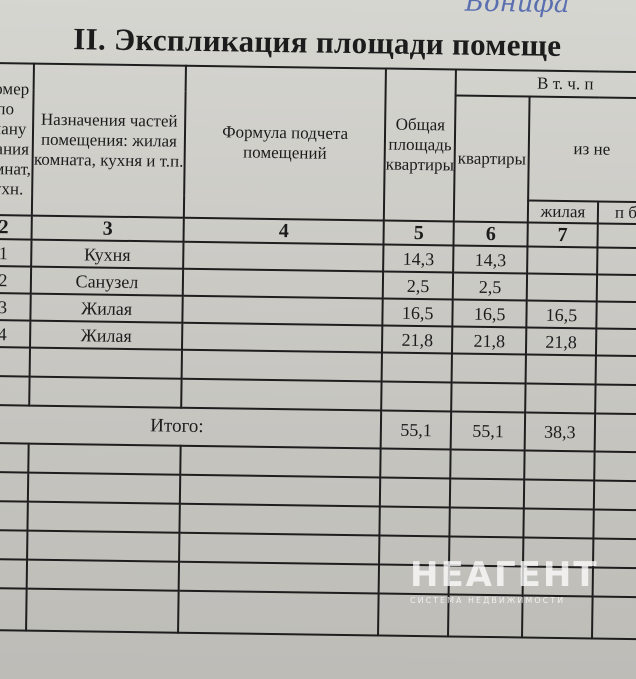 This screenshot has height=679, width=636. I want to click on col-number: 6, so click(490, 234).